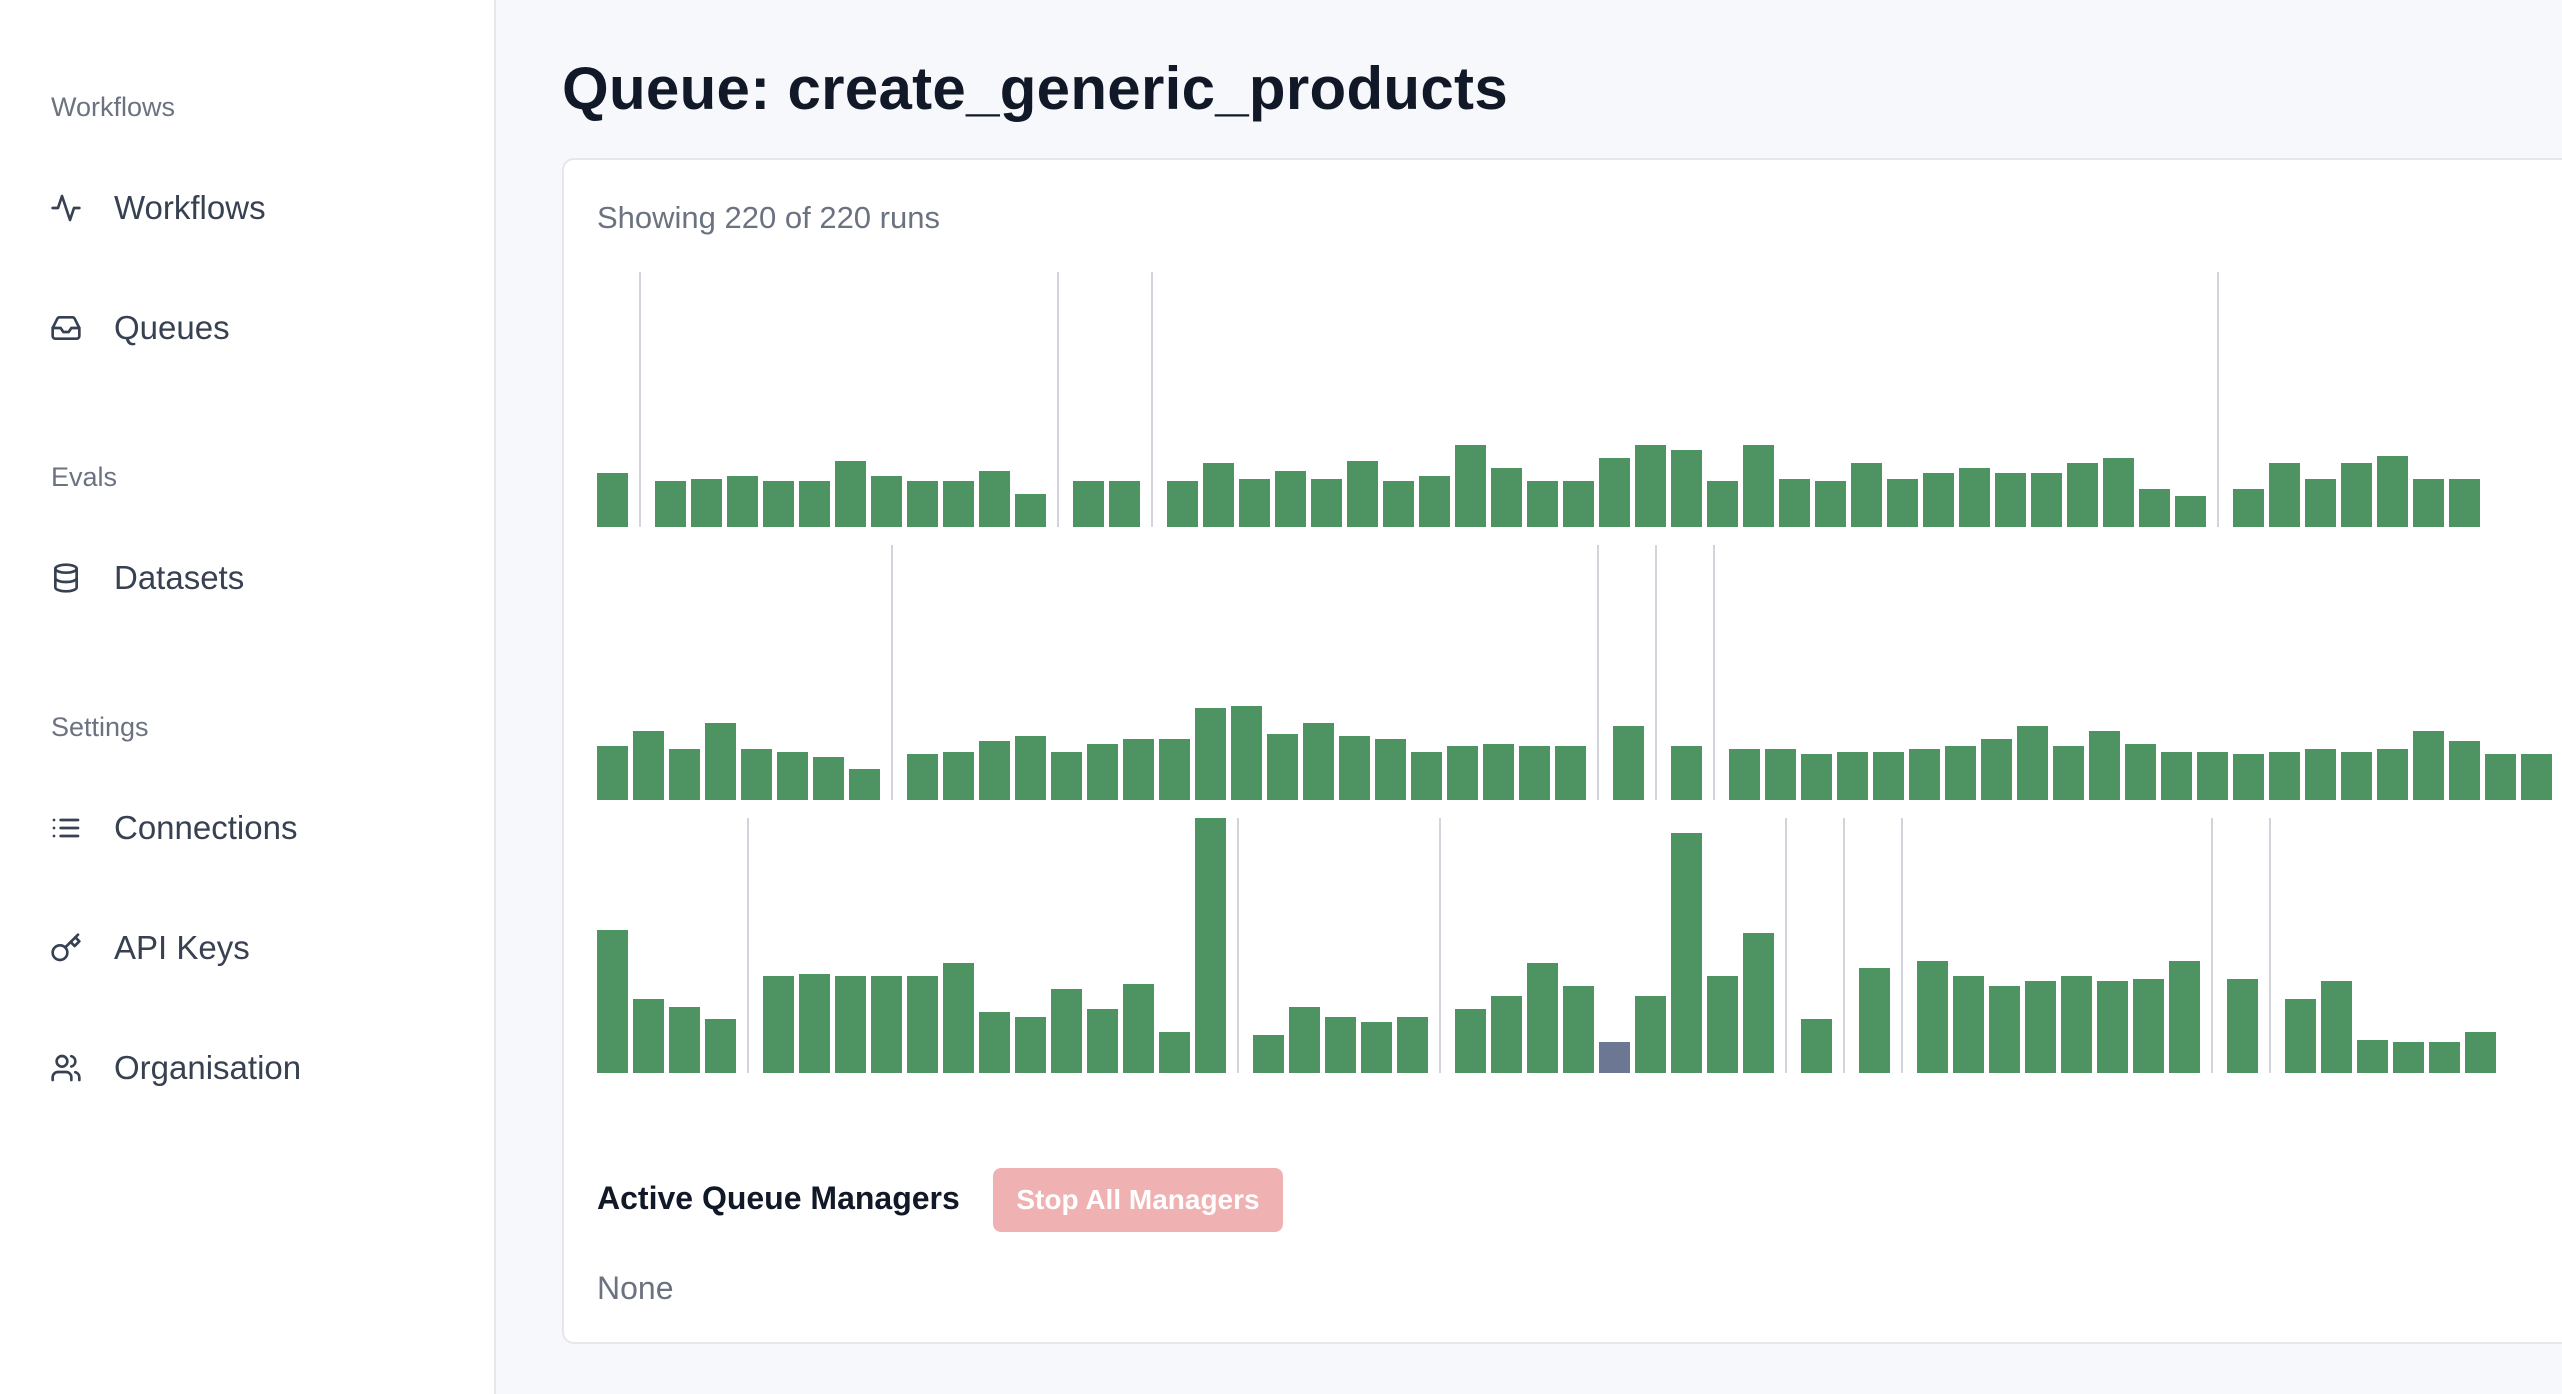 The image size is (2562, 1394). I want to click on sidebar-item-datasets: Datasets, so click(258, 578).